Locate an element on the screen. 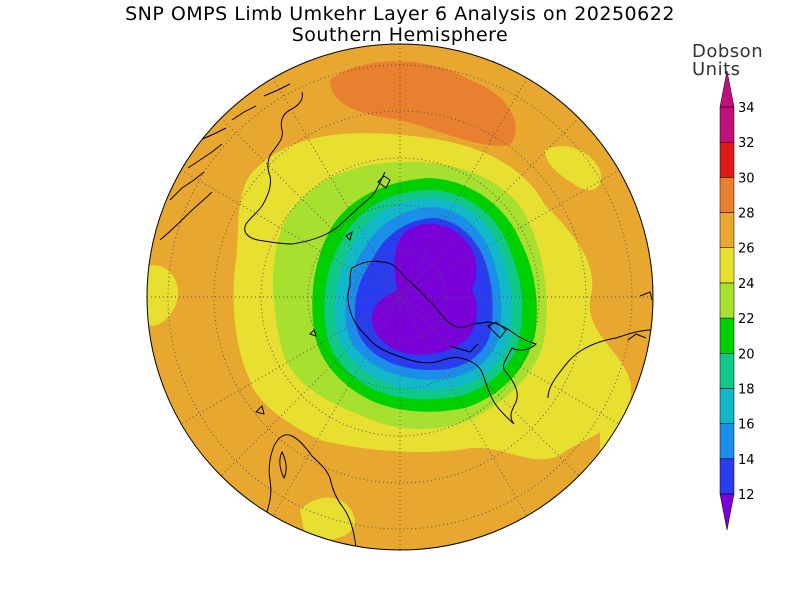  colorbar-tick-label: 26 is located at coordinates (746, 249).